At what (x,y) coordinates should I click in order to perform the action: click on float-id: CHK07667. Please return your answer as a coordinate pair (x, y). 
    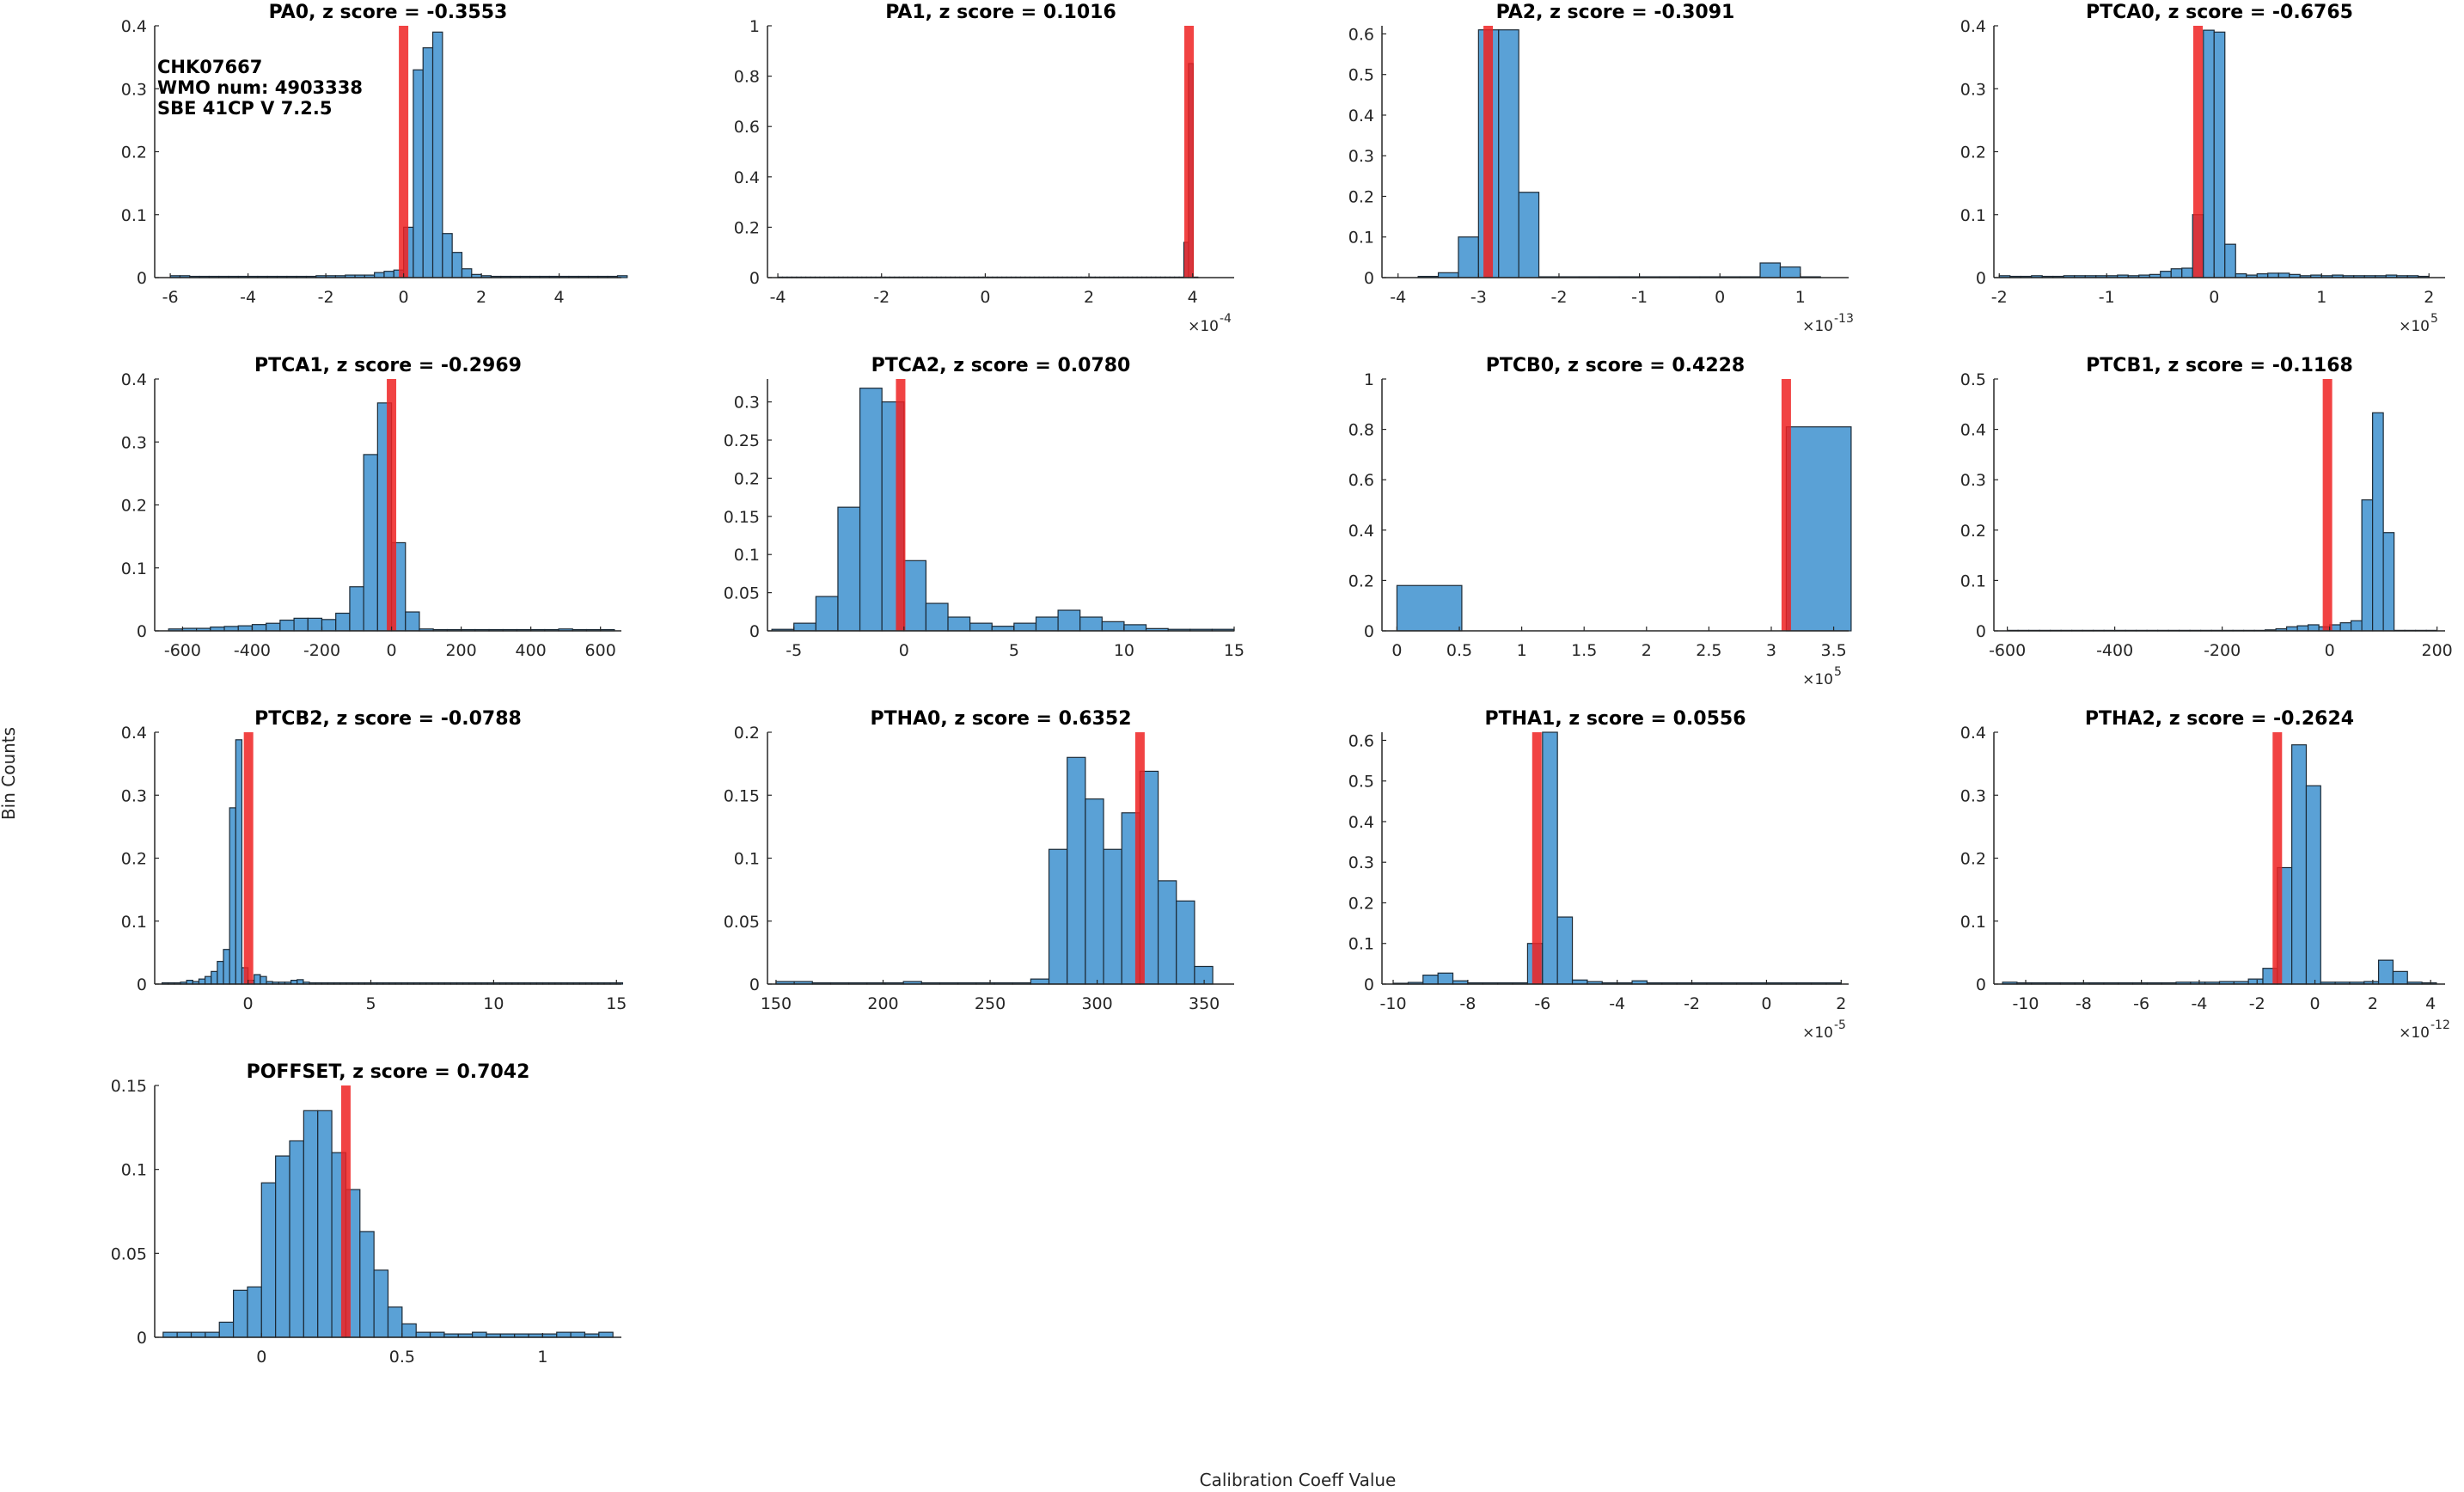
    Looking at the image, I should click on (210, 67).